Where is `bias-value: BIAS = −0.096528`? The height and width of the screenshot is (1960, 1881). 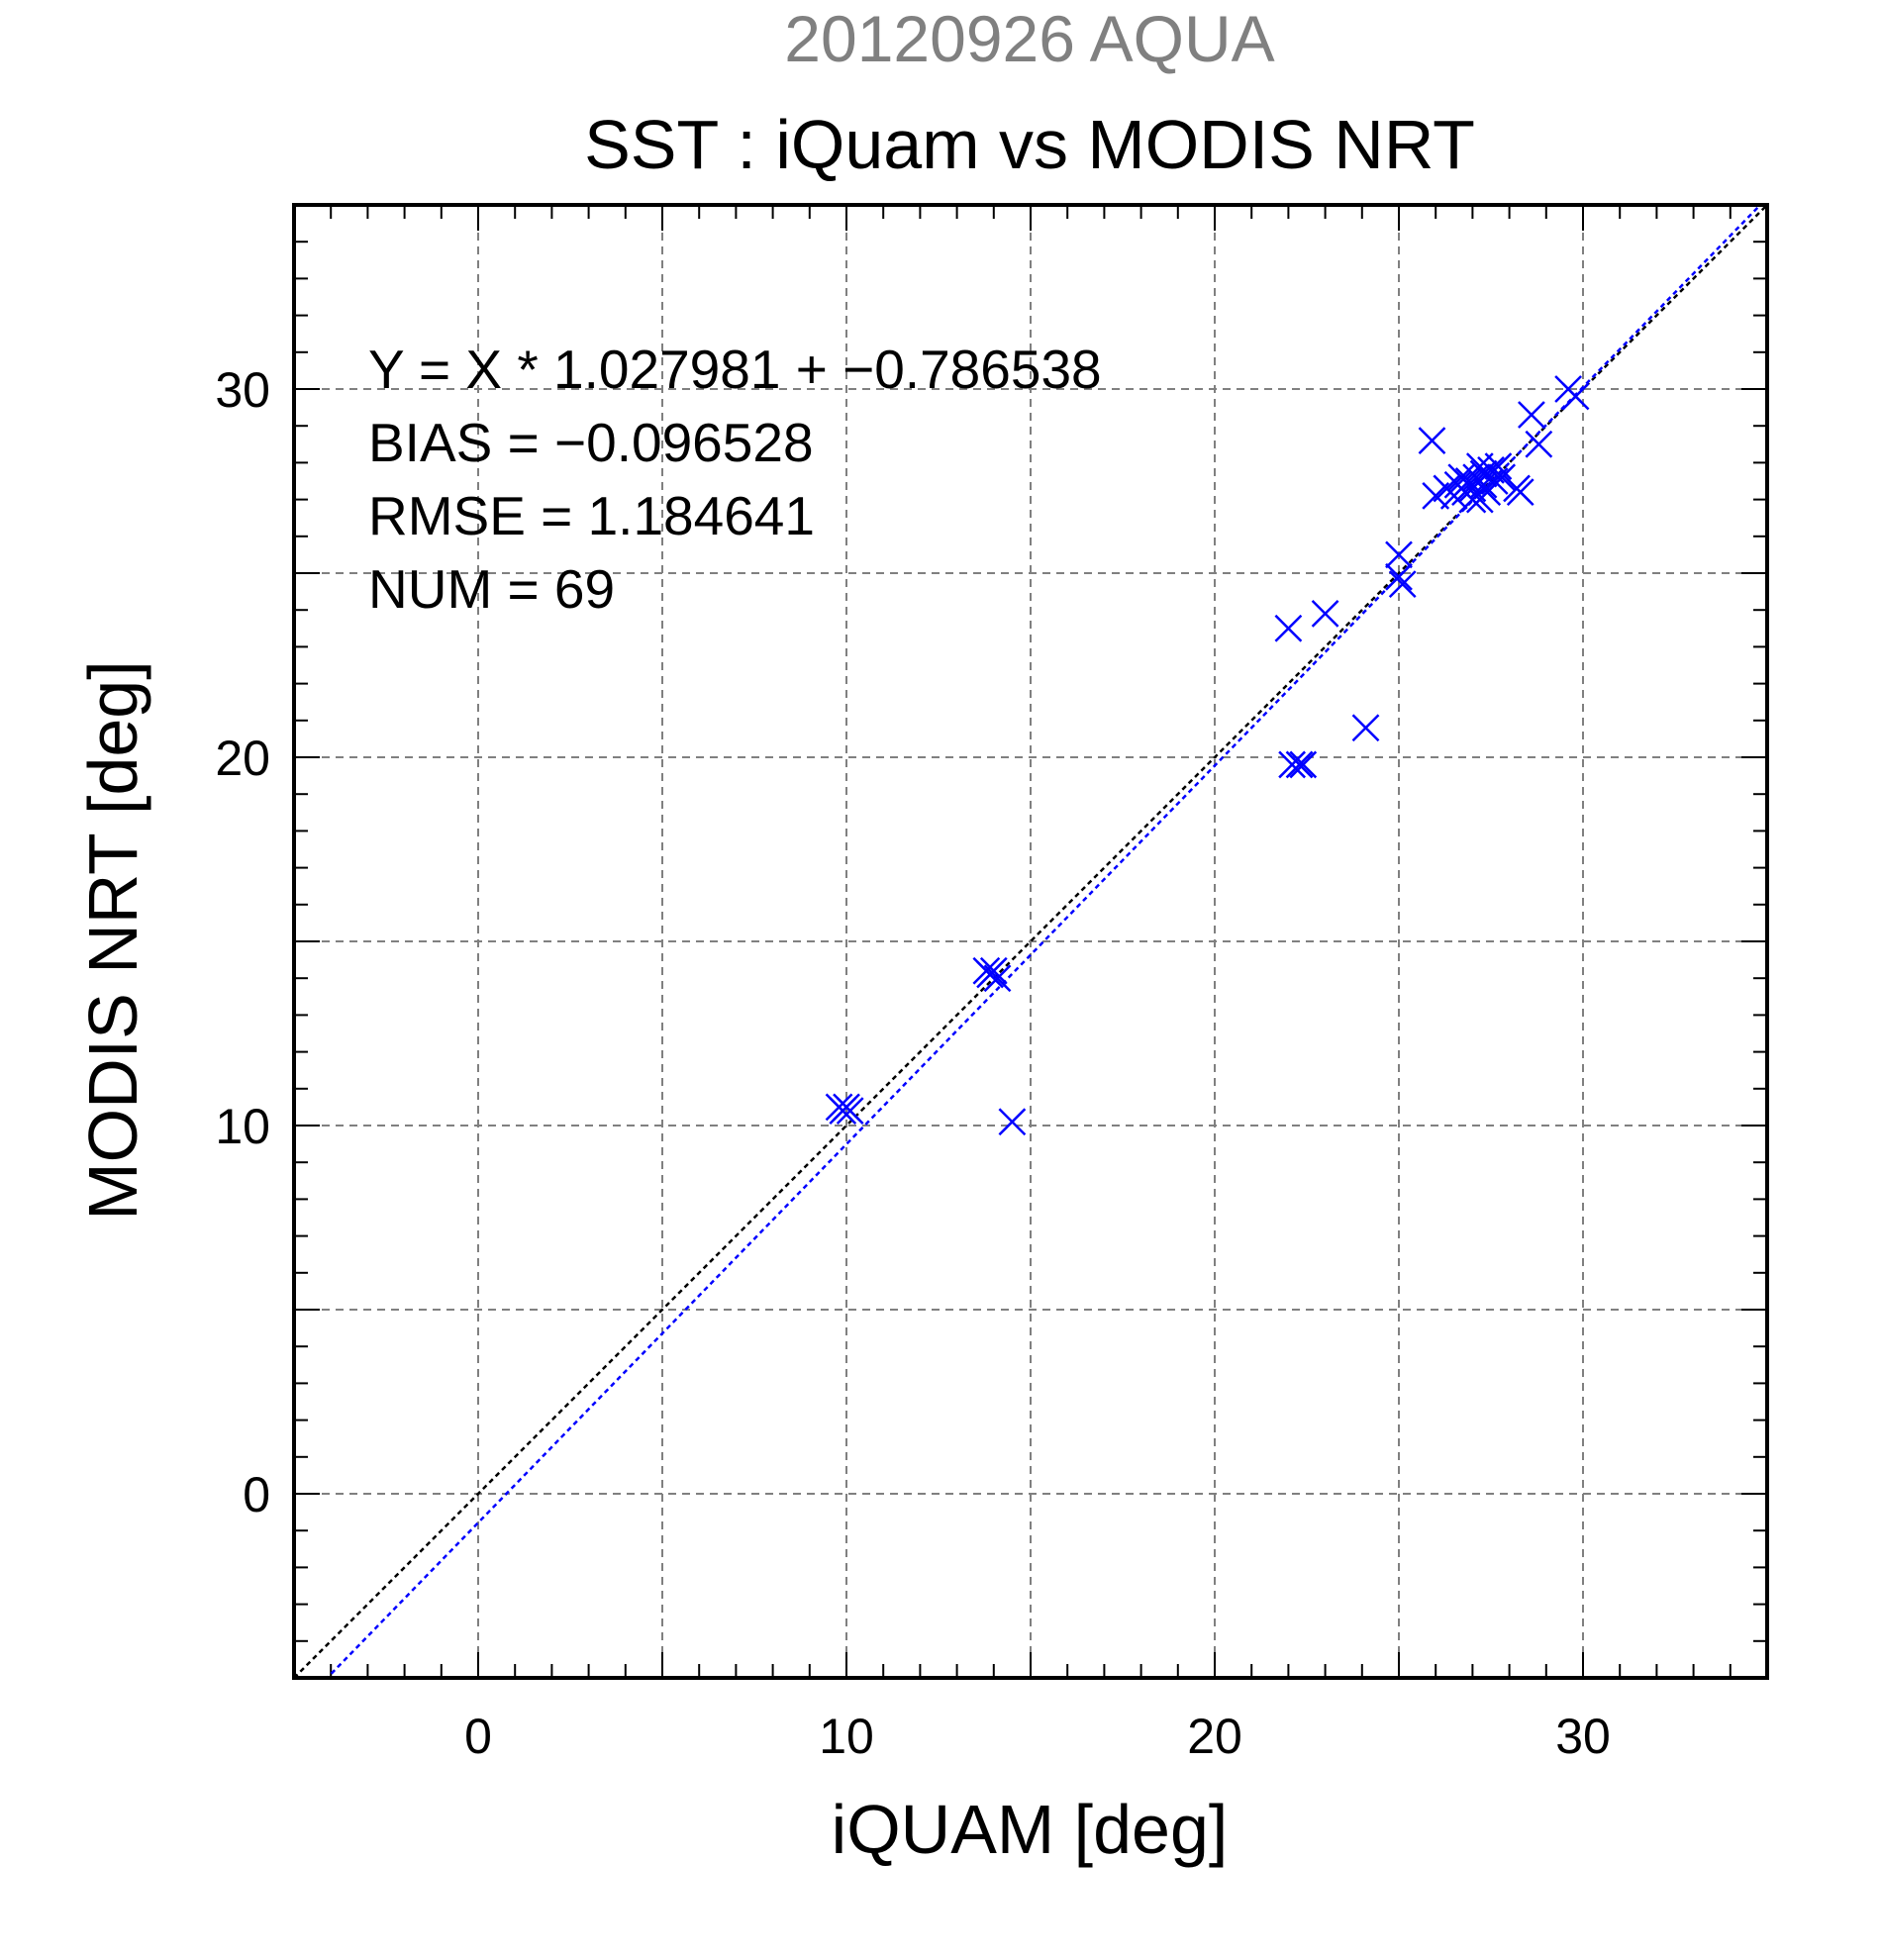 bias-value: BIAS = −0.096528 is located at coordinates (591, 442).